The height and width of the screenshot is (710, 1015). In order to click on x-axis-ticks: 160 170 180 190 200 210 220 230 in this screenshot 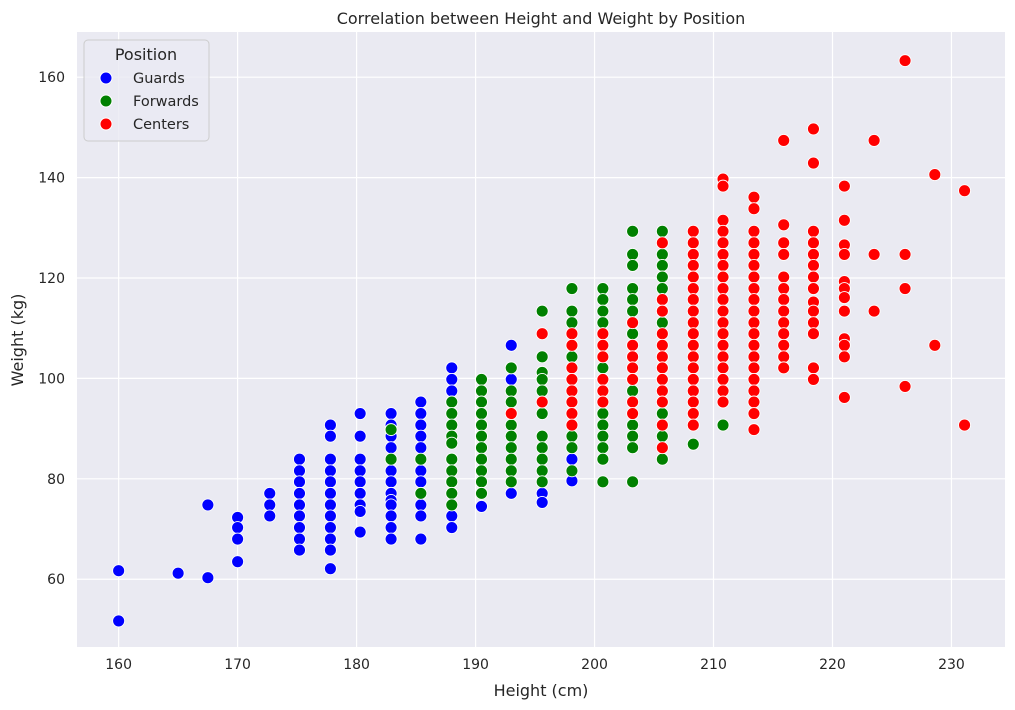, I will do `click(535, 665)`.